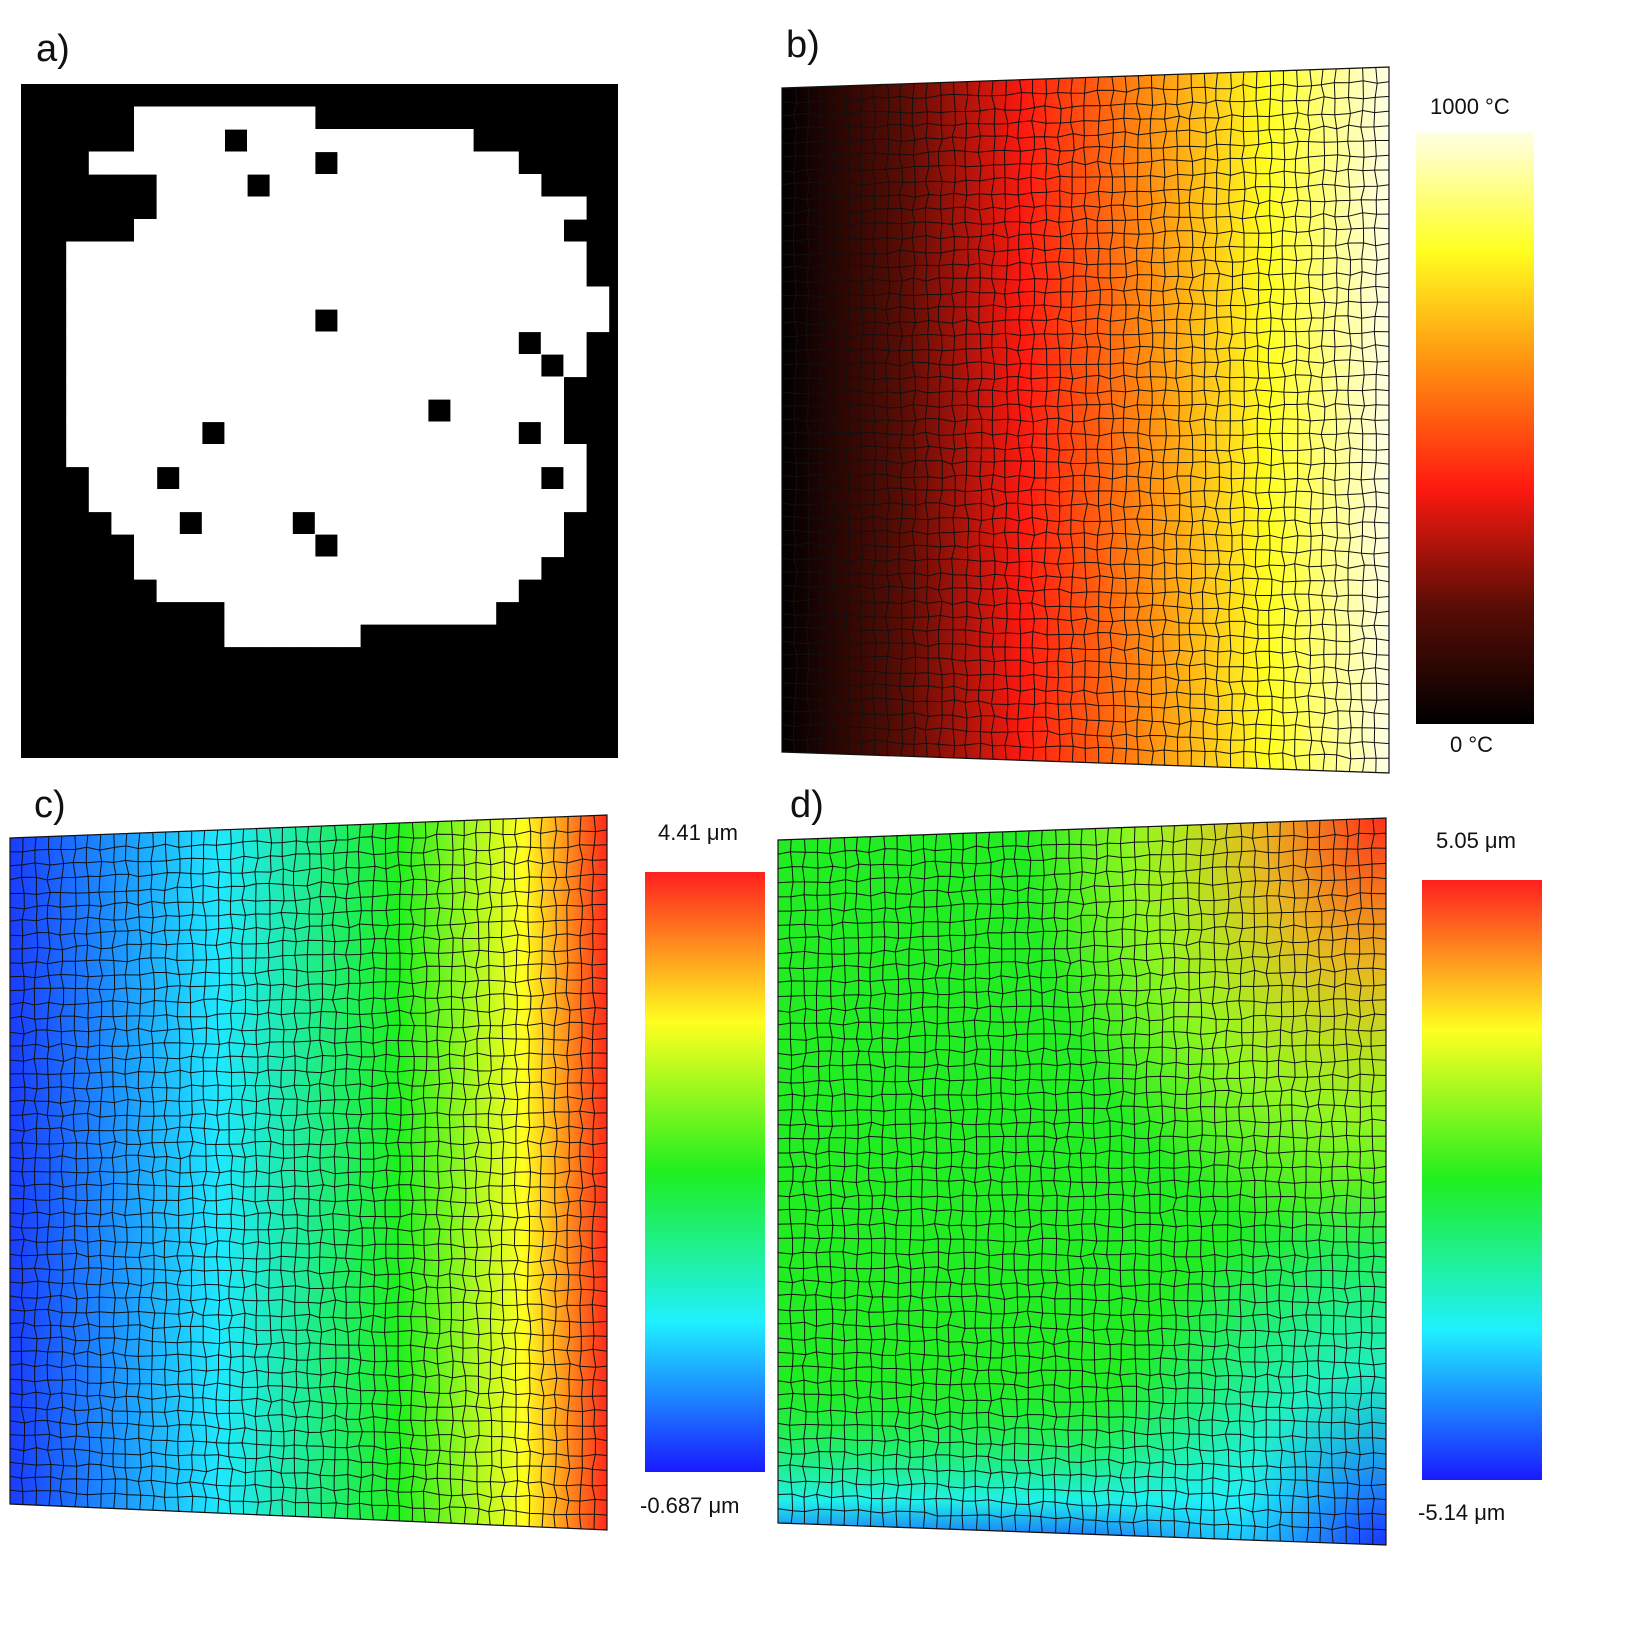 This screenshot has width=1651, height=1629. I want to click on panel-b-label: b), so click(803, 45).